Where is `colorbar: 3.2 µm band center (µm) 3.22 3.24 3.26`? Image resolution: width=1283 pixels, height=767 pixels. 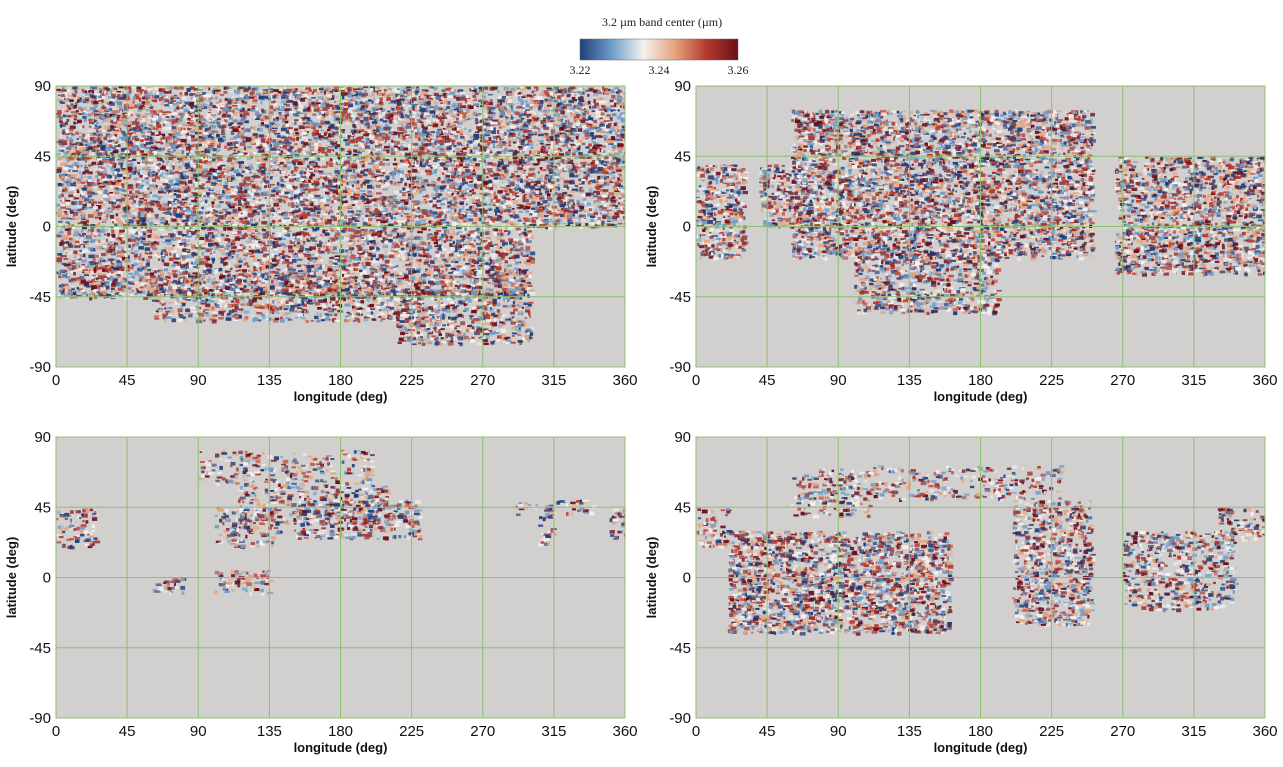
colorbar: 3.2 µm band center (µm) 3.22 3.24 3.26 is located at coordinates (659, 46).